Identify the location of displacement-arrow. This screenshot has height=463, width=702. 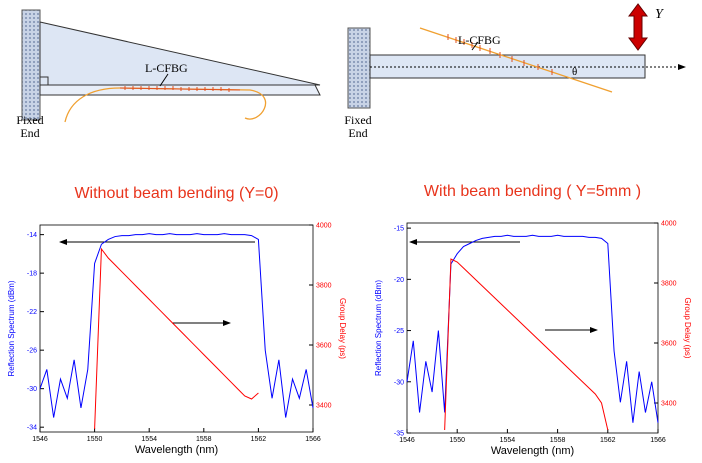
(638, 27).